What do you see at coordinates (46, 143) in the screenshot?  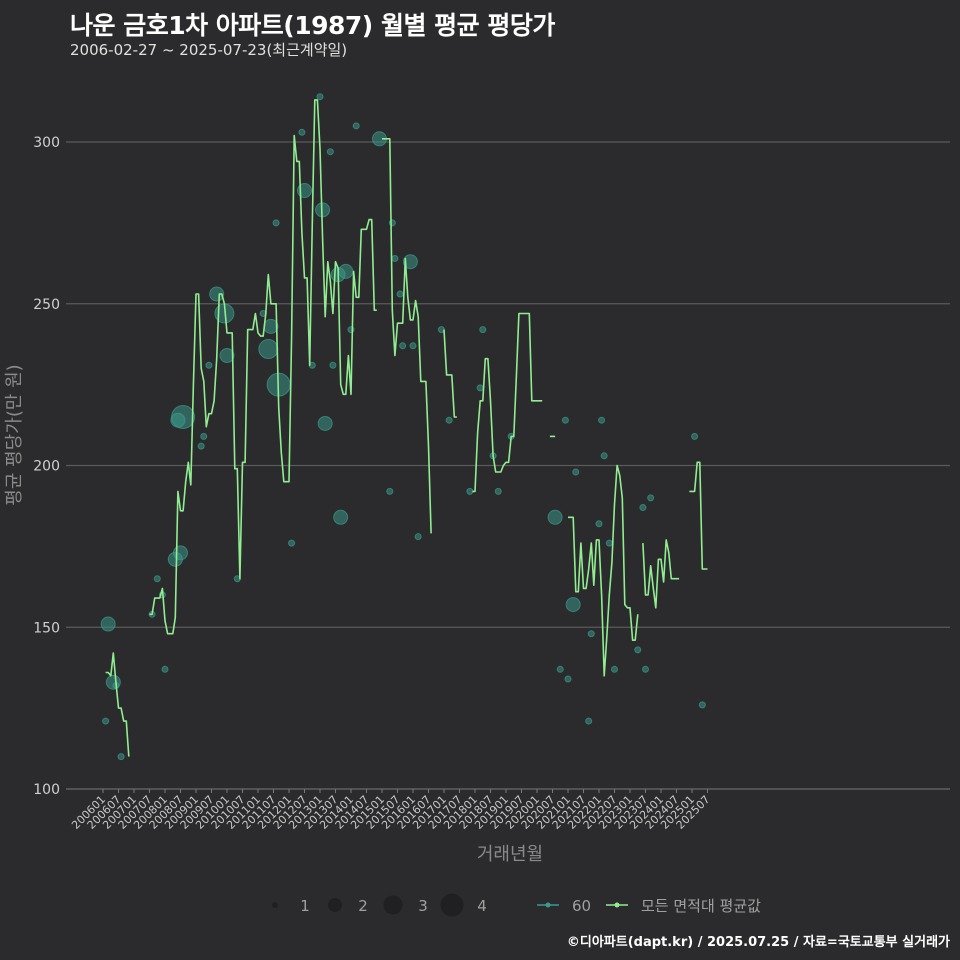 I see `y-tick-label: 300` at bounding box center [46, 143].